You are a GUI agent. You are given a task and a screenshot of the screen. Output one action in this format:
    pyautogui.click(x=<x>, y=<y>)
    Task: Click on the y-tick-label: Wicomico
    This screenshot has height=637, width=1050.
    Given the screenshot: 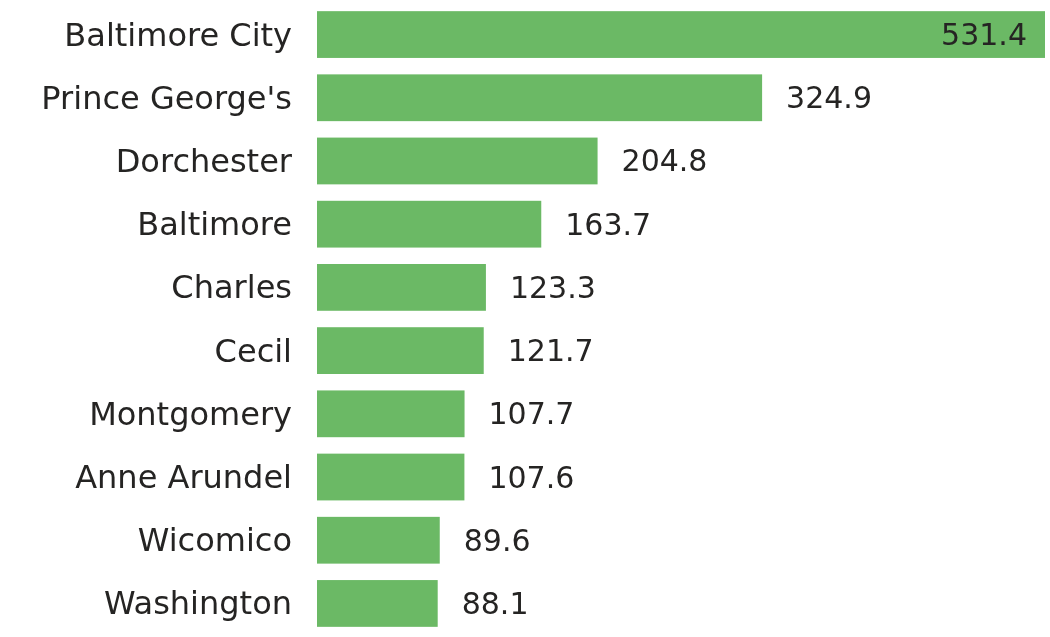 What is the action you would take?
    pyautogui.click(x=214, y=540)
    